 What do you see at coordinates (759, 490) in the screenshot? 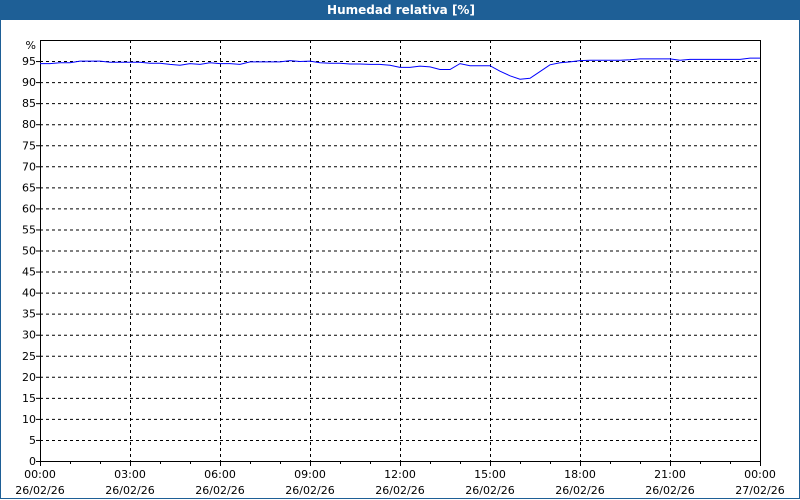
I see `x-tick-date: 27/02/26` at bounding box center [759, 490].